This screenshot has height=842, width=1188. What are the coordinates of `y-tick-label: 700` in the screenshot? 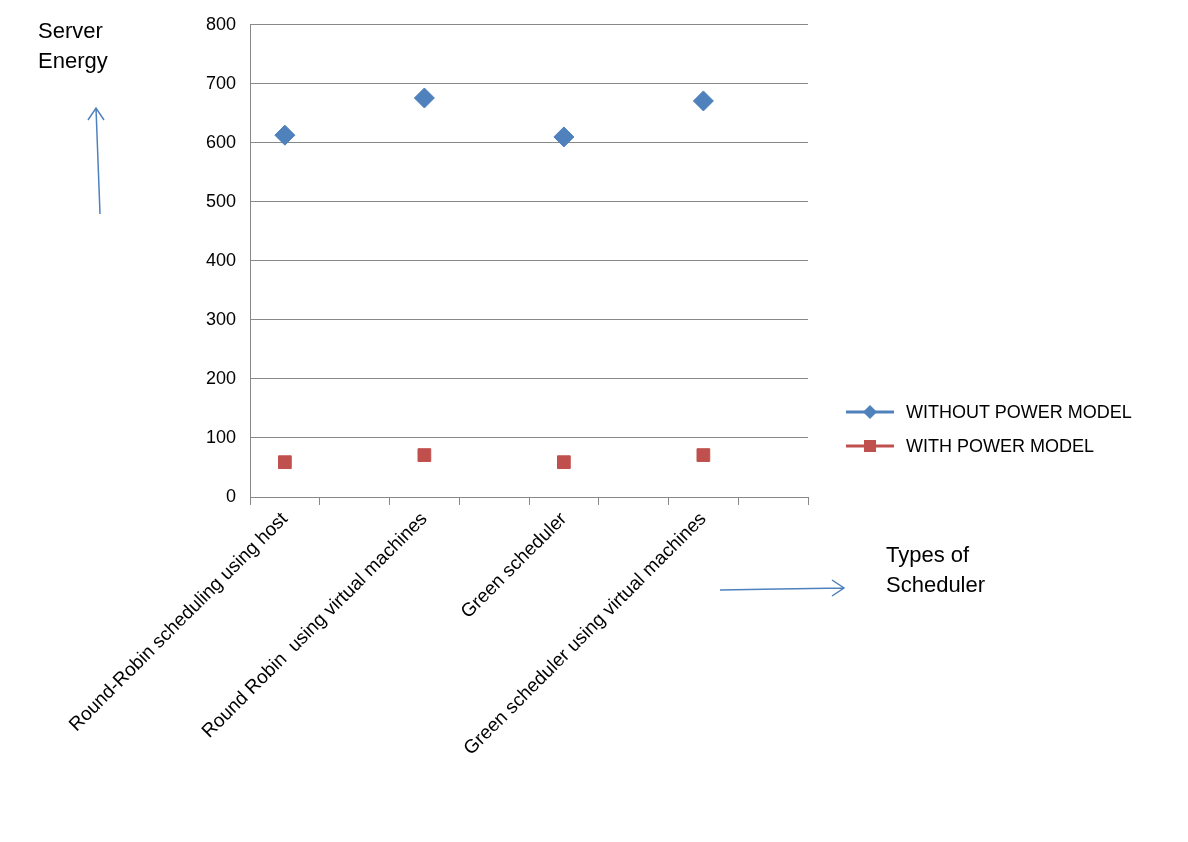 It's located at (220, 82).